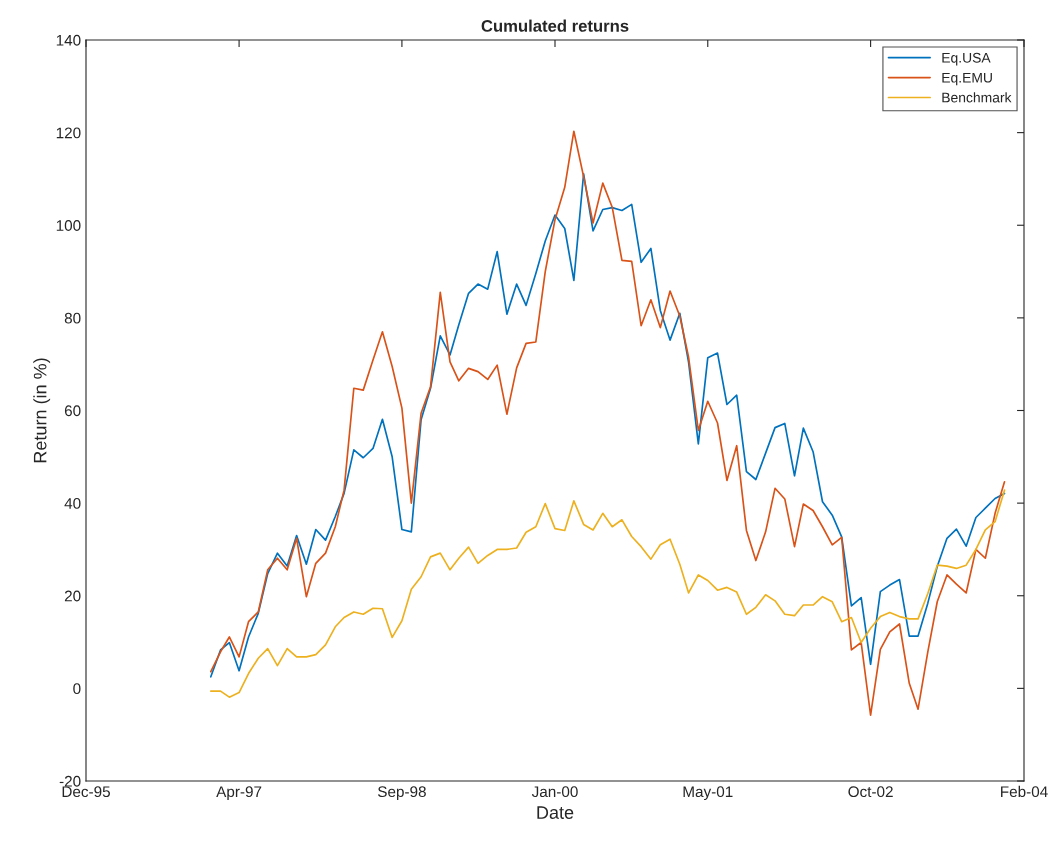 This screenshot has width=1062, height=845. What do you see at coordinates (68, 40) in the screenshot?
I see `y-tick-label: 140` at bounding box center [68, 40].